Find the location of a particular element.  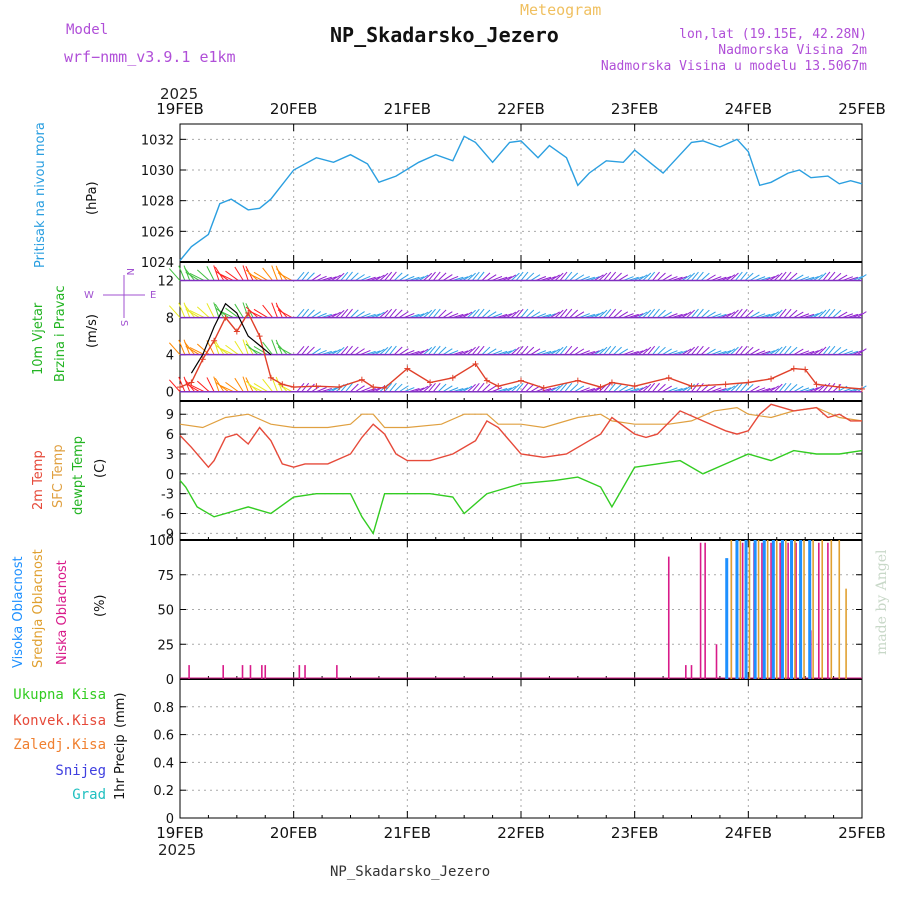

y-tick-label: -9 is located at coordinates (167, 534).